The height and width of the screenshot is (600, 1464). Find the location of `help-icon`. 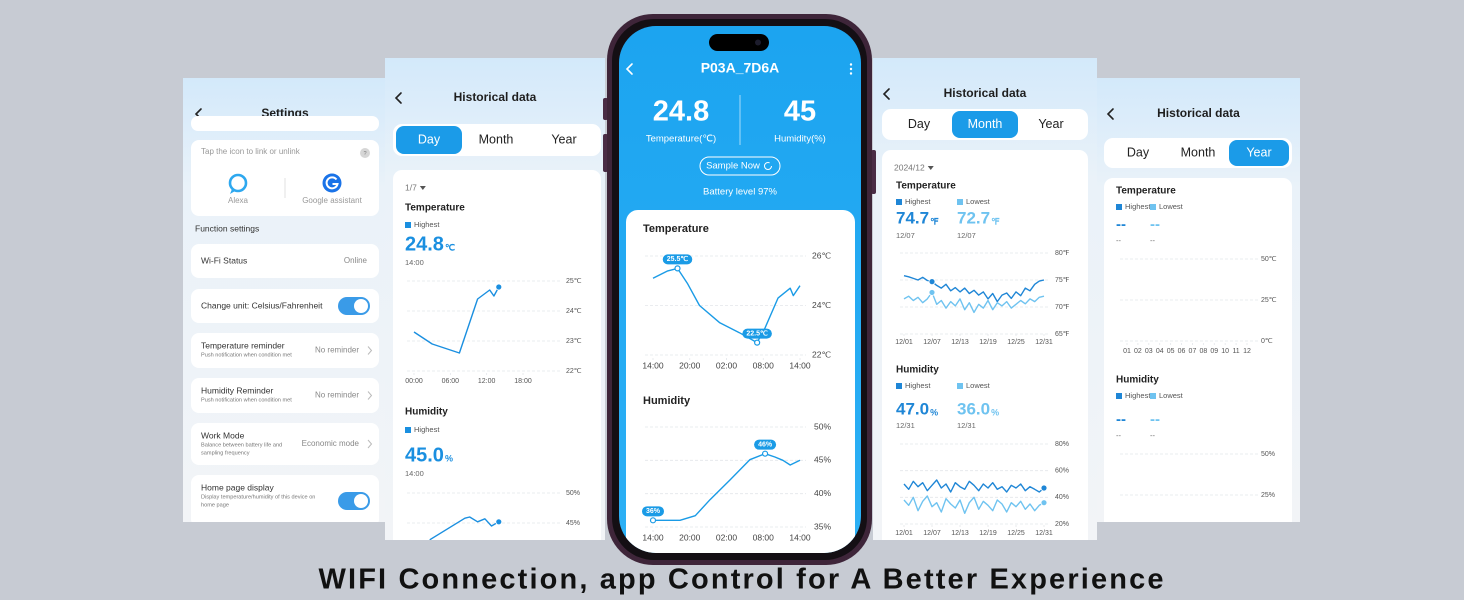

help-icon is located at coordinates (365, 153).